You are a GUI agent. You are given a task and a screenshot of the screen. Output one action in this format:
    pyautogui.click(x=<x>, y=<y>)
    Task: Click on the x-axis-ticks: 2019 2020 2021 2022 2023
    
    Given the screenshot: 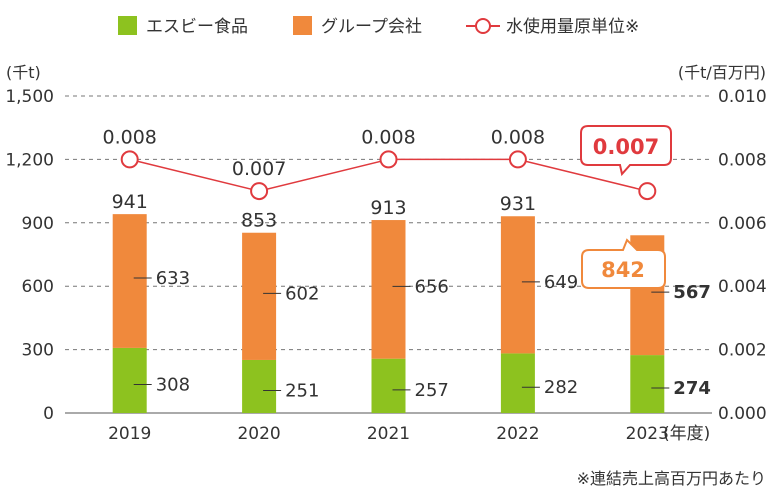 What is the action you would take?
    pyautogui.click(x=388, y=434)
    